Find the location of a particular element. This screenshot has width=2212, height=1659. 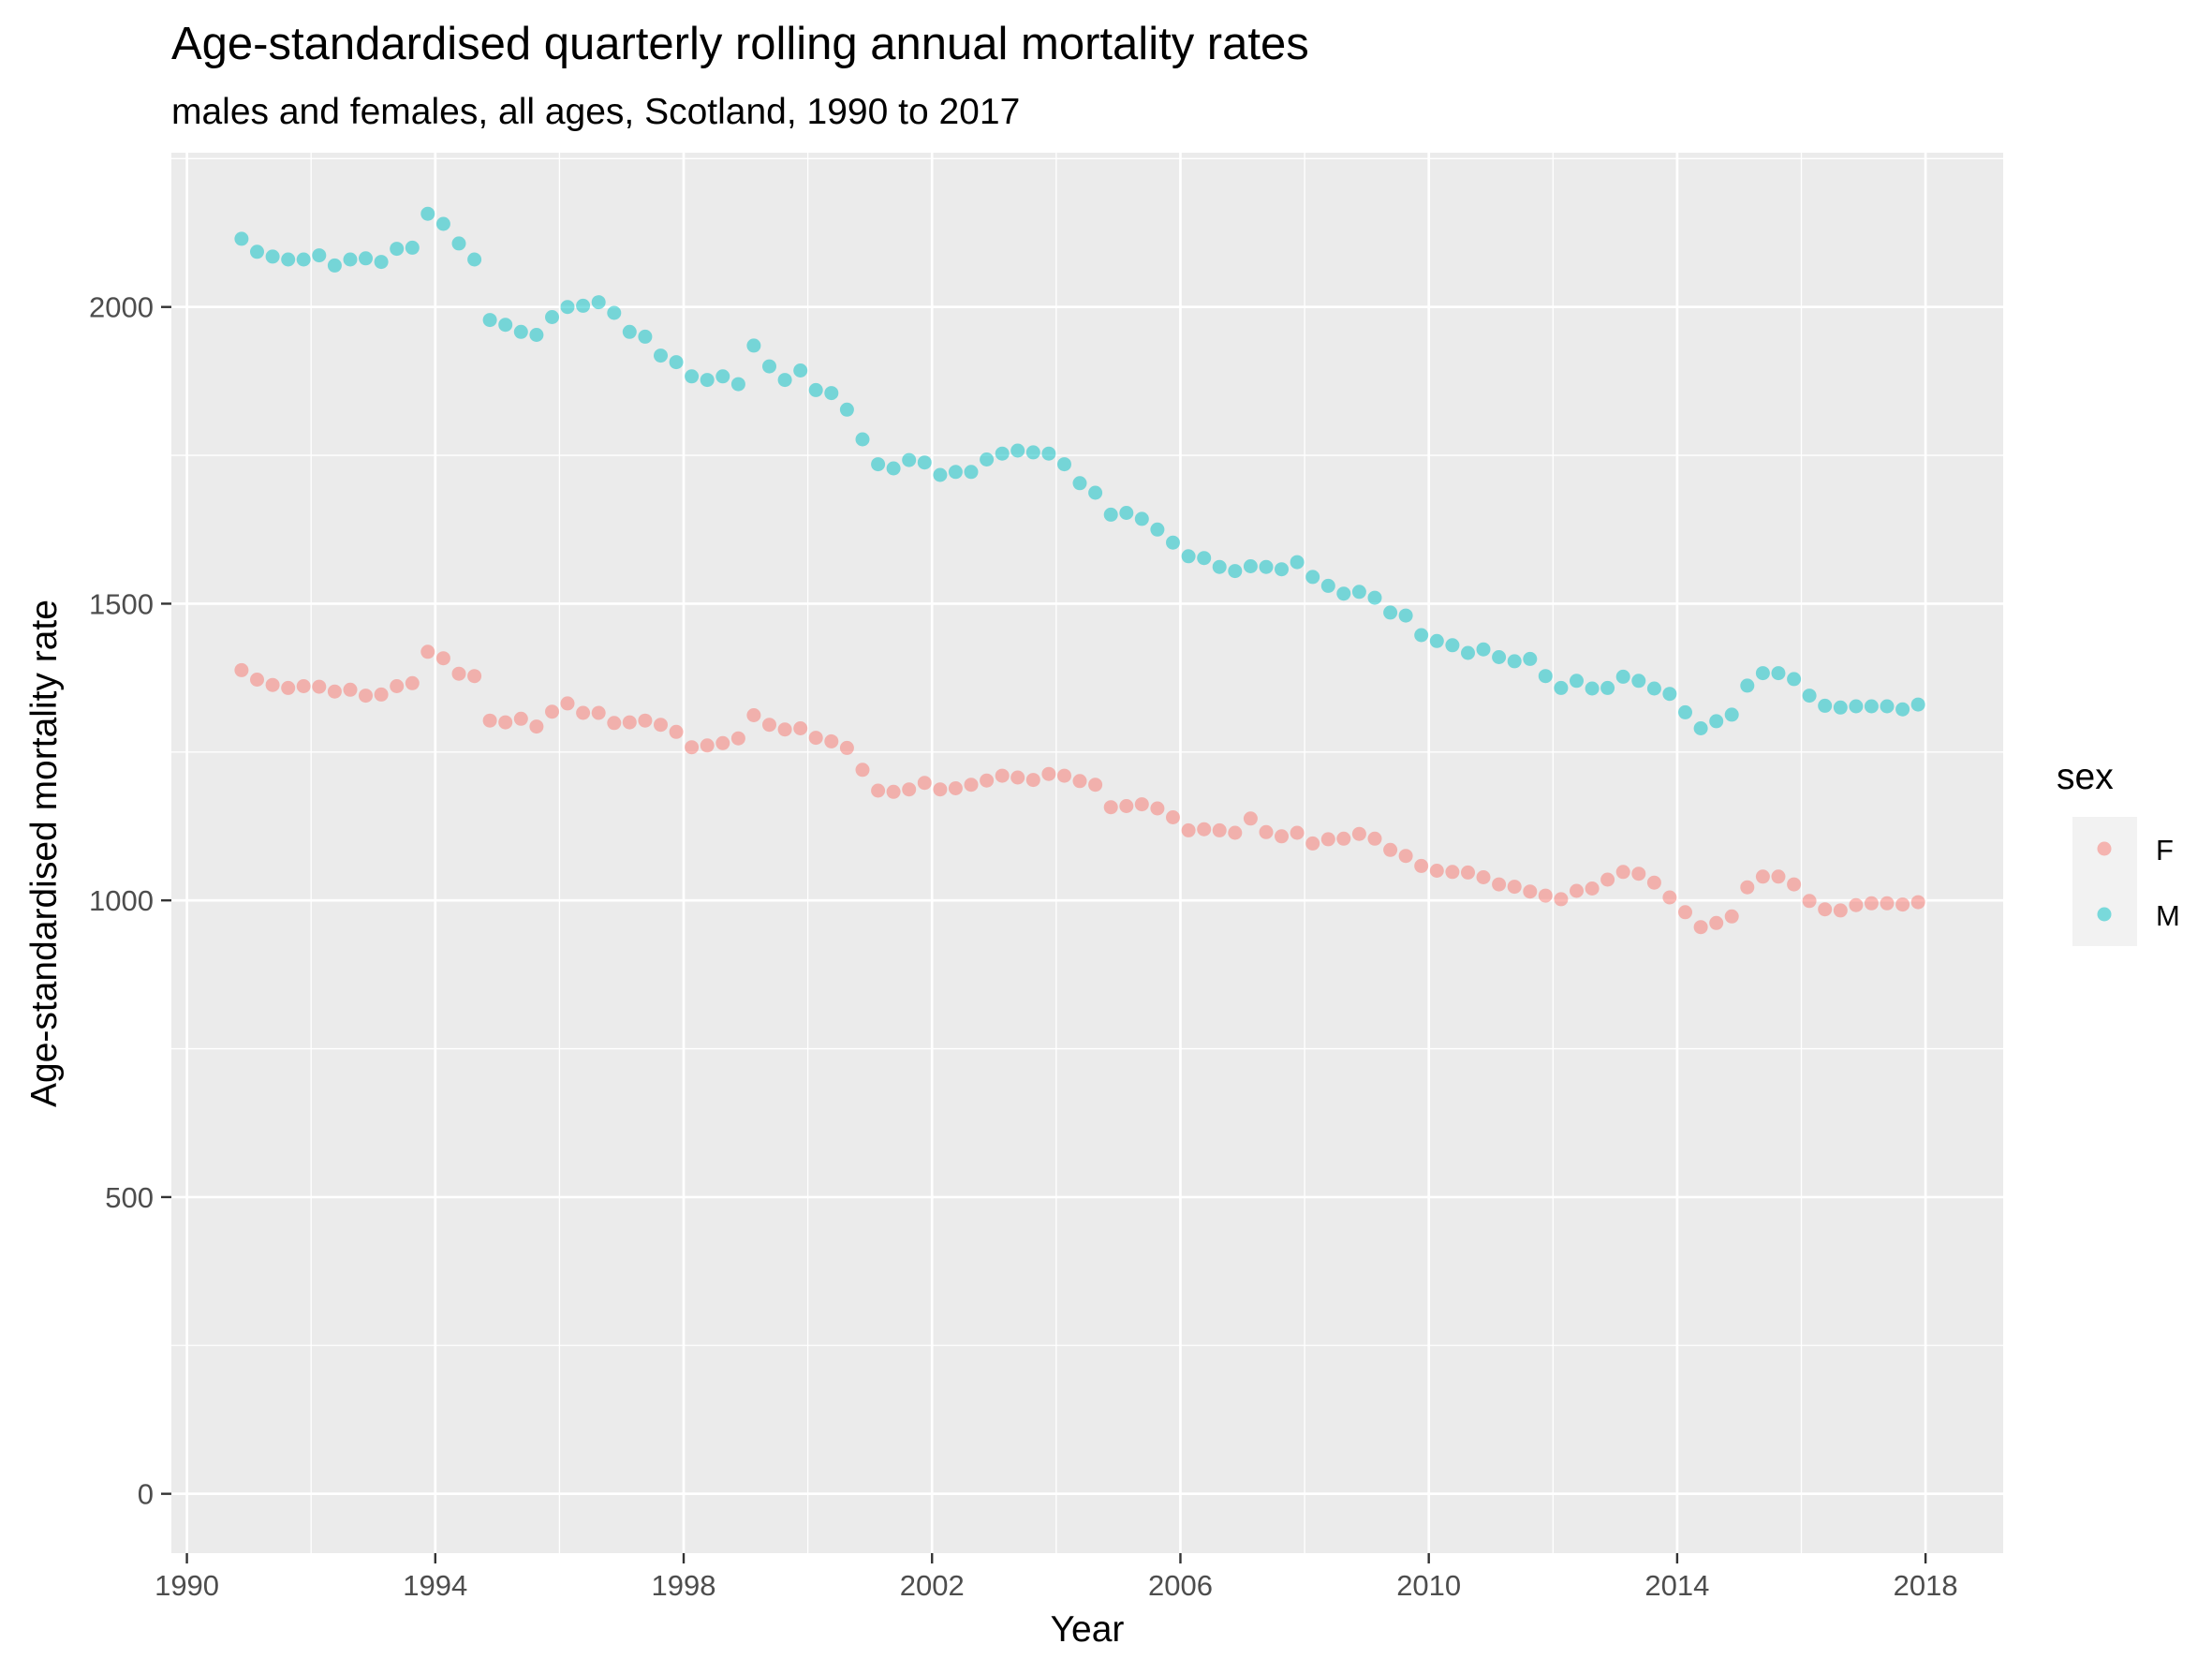

y-tick-label: 2000 is located at coordinates (122, 308).